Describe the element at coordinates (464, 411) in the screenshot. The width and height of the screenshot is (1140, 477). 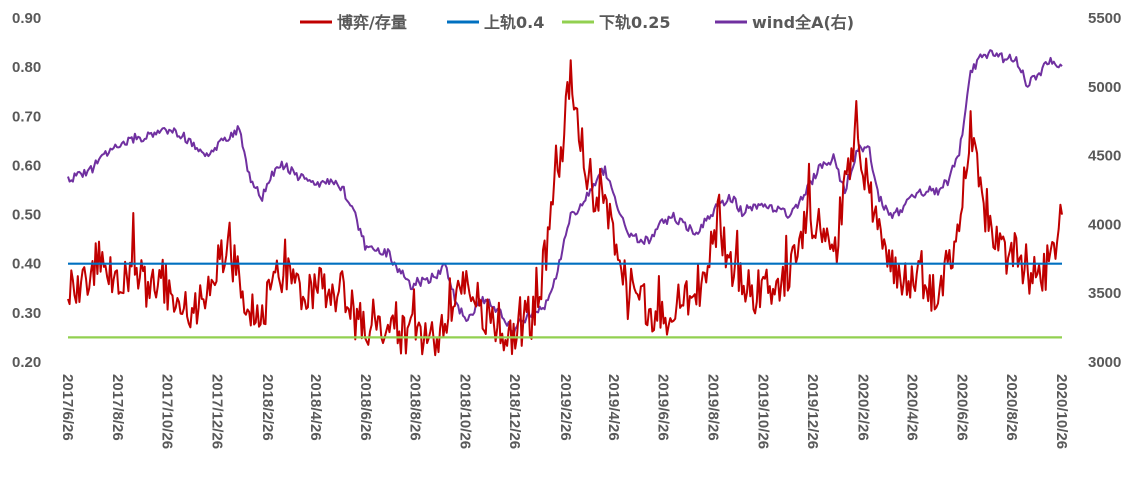
I see `x-tick-label: 2018/10/26` at that location.